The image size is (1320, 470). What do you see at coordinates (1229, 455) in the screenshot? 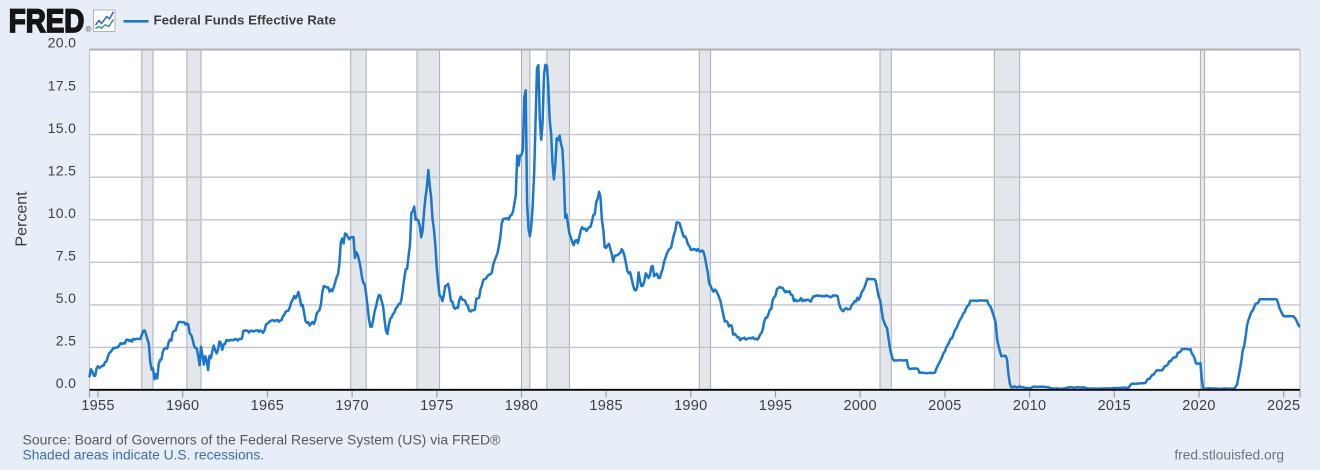
I see `svg-text: fred.stlouisfed.org` at bounding box center [1229, 455].